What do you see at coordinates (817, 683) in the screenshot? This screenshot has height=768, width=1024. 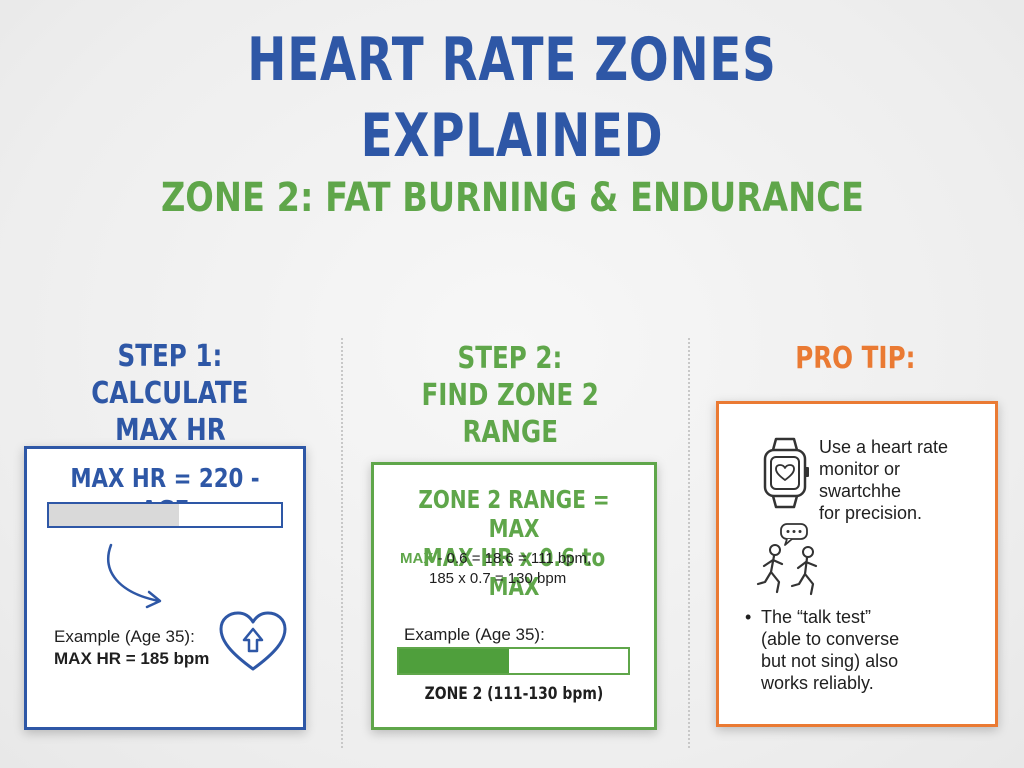 I see `pro-tip-talk-test-line: works reliably.` at bounding box center [817, 683].